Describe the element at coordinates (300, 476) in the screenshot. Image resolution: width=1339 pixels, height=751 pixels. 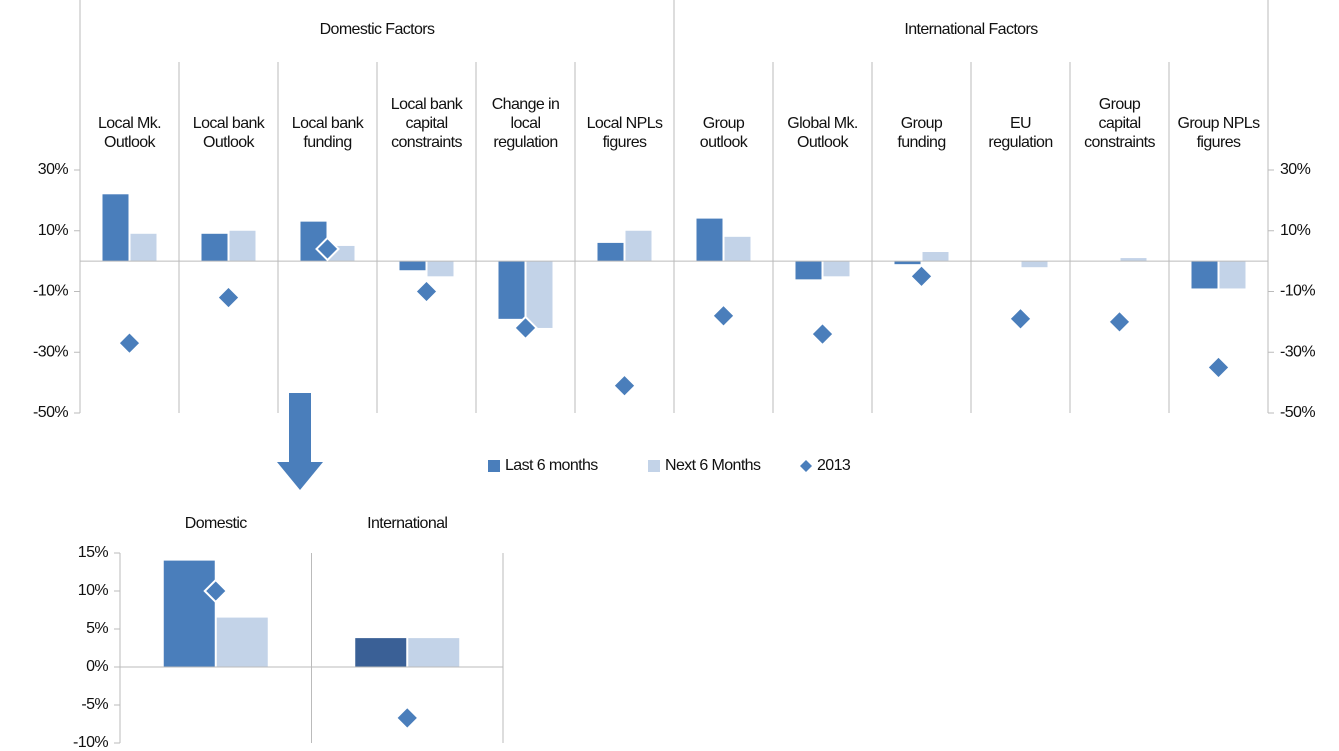
I see `arrow-head` at that location.